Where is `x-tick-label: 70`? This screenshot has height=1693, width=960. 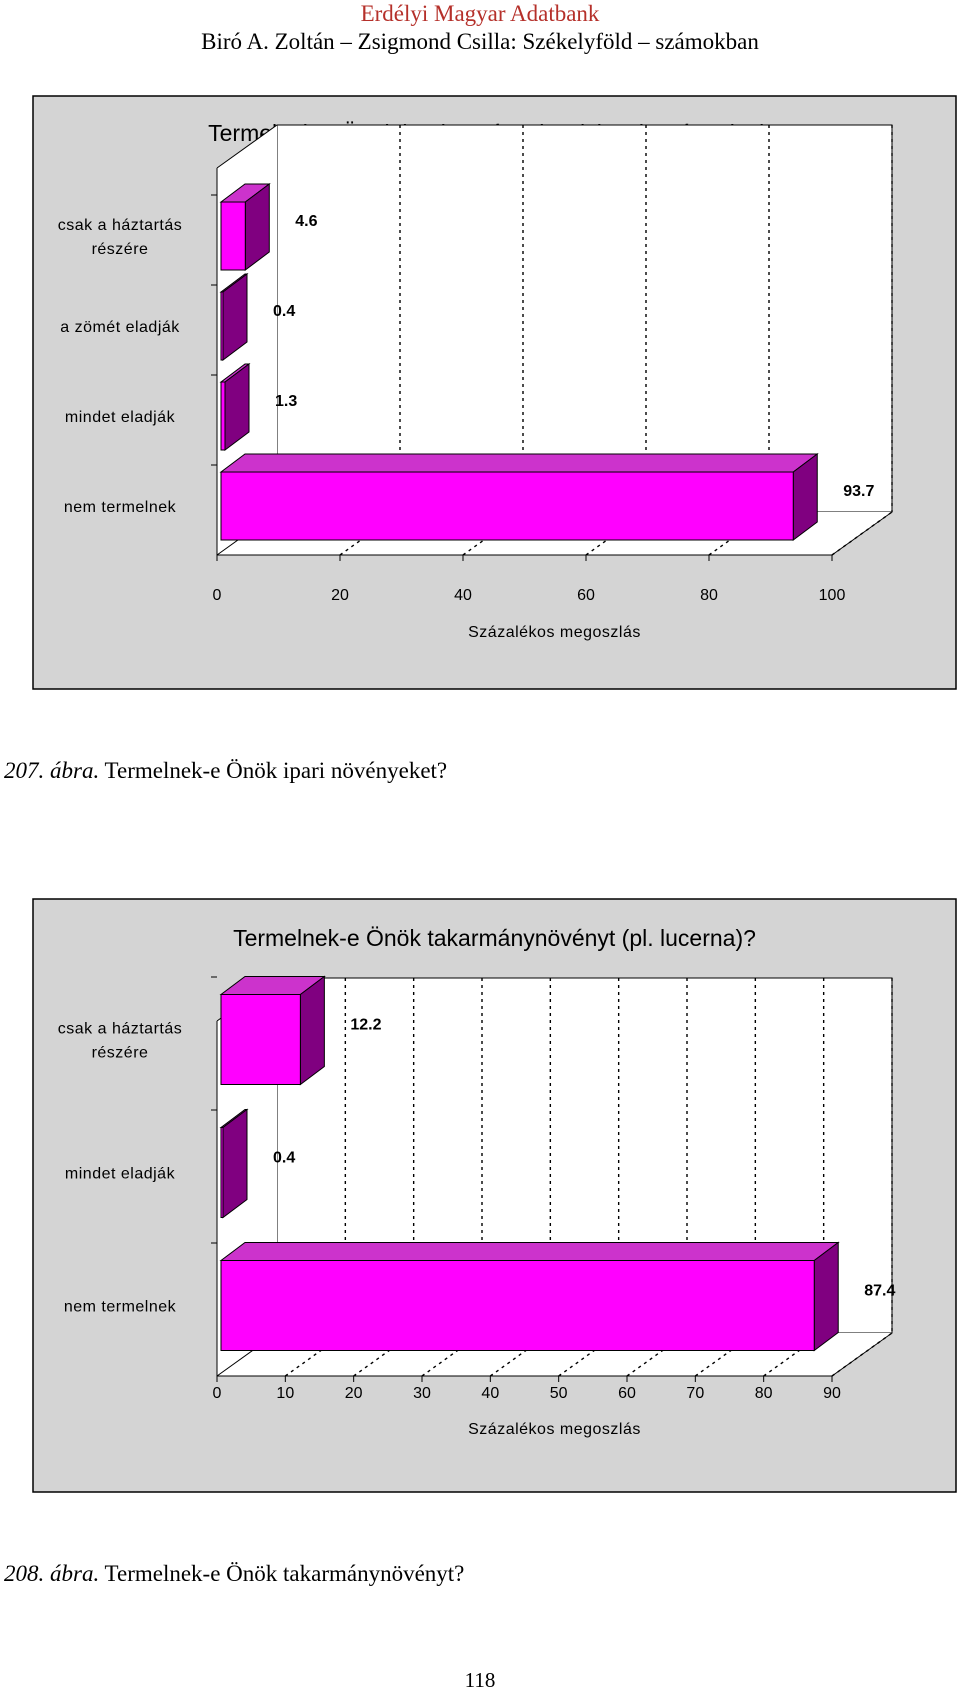 x-tick-label: 70 is located at coordinates (695, 1393).